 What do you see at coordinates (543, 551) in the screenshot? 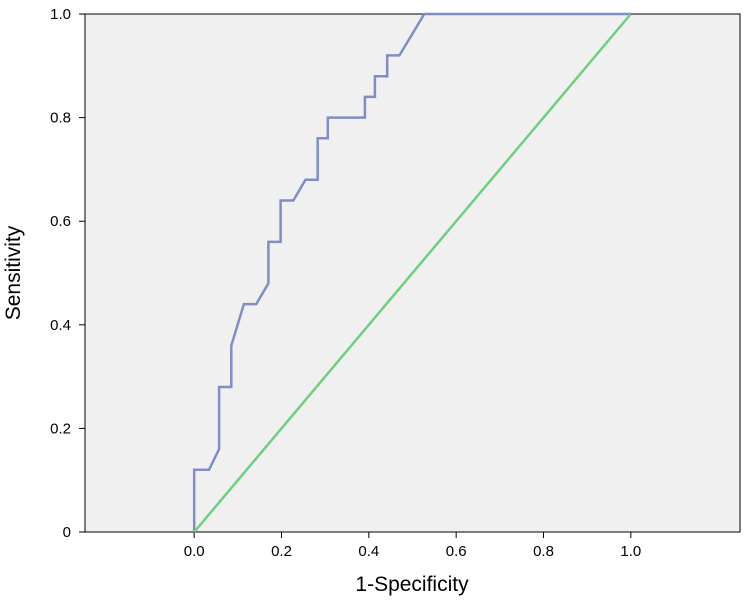
I see `x-tick-label: 0.8` at bounding box center [543, 551].